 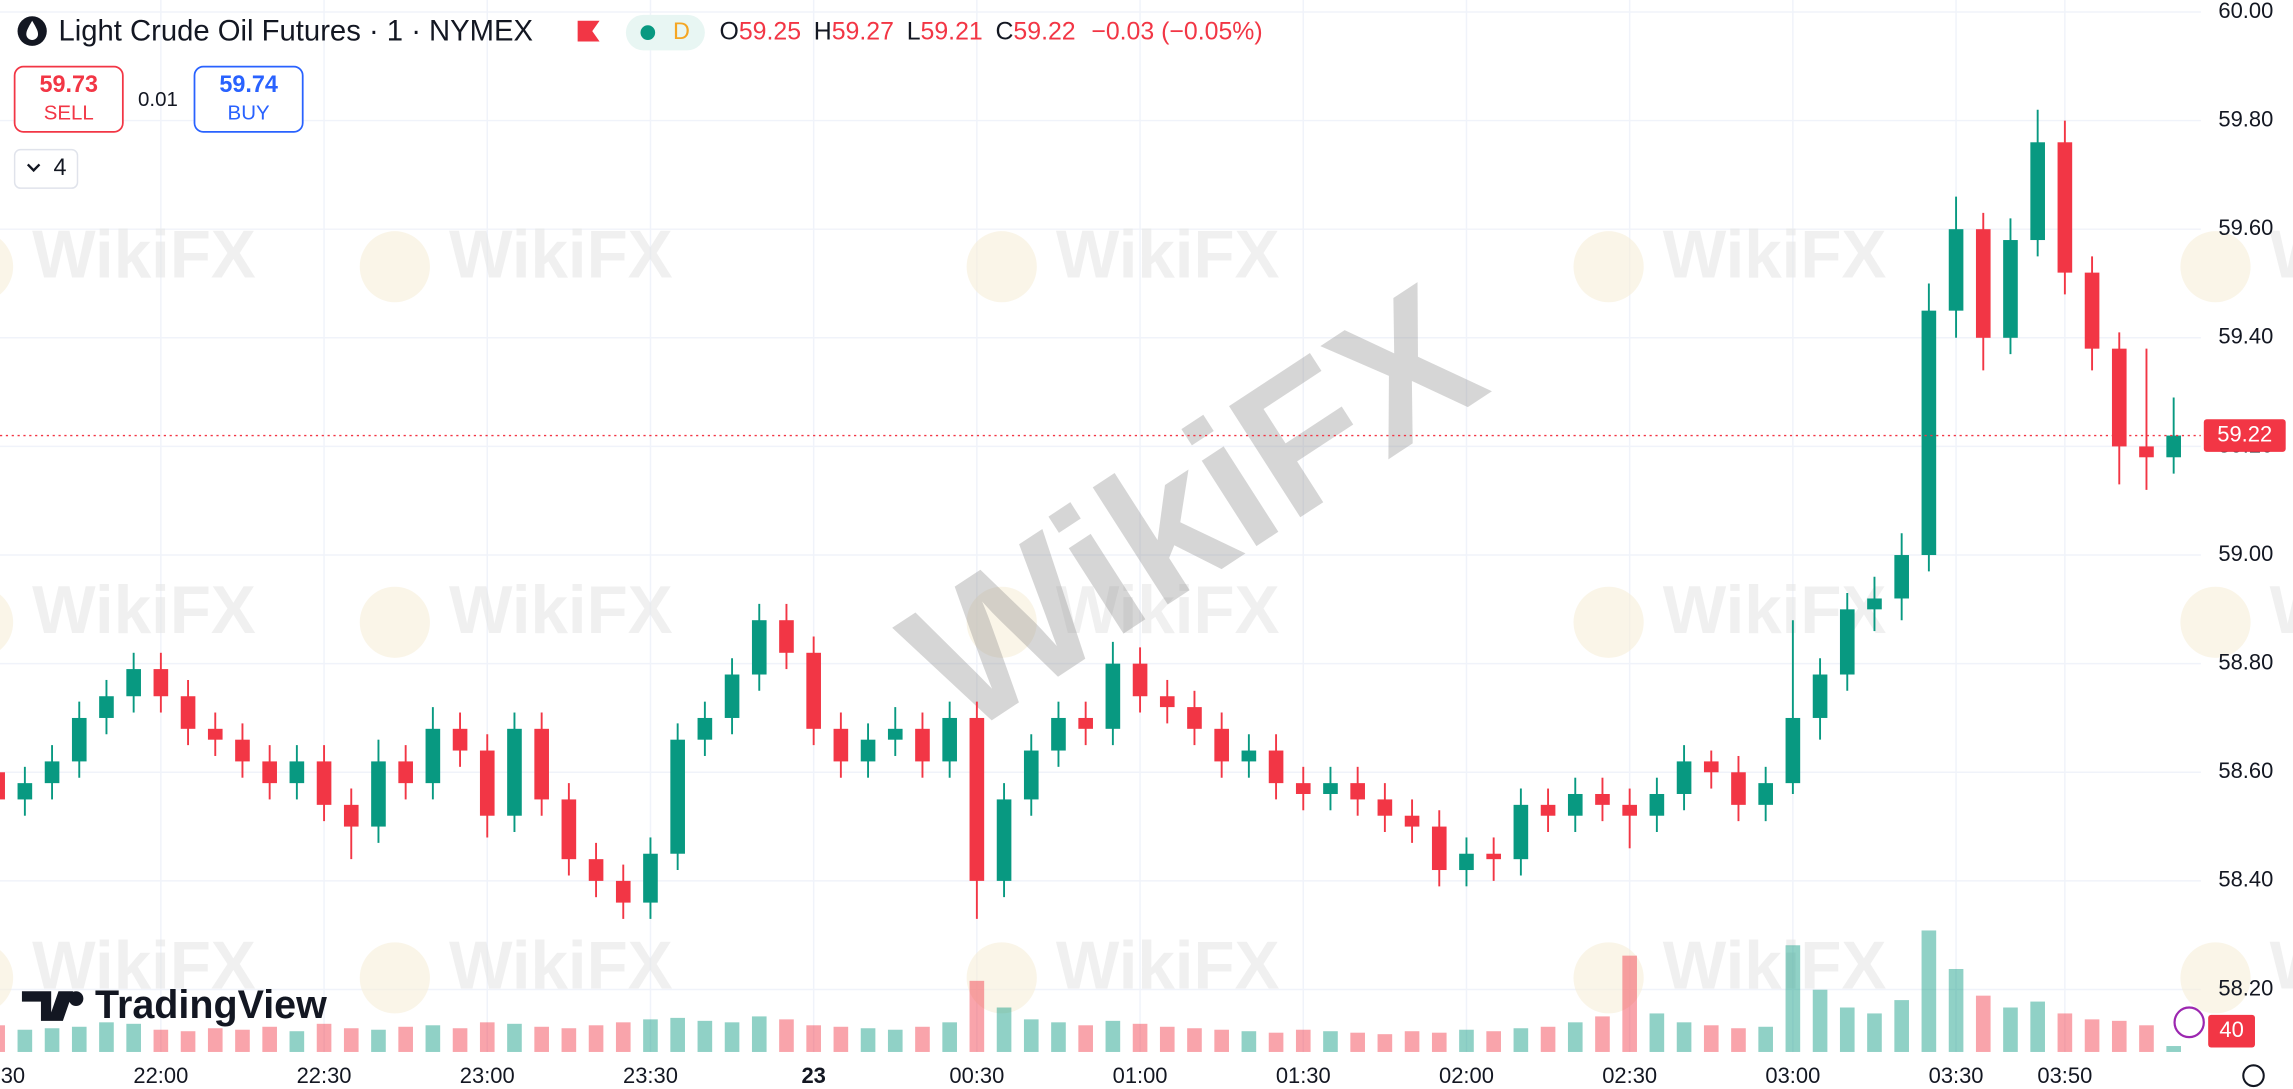 I want to click on sell-price: 59.73, so click(x=68, y=84).